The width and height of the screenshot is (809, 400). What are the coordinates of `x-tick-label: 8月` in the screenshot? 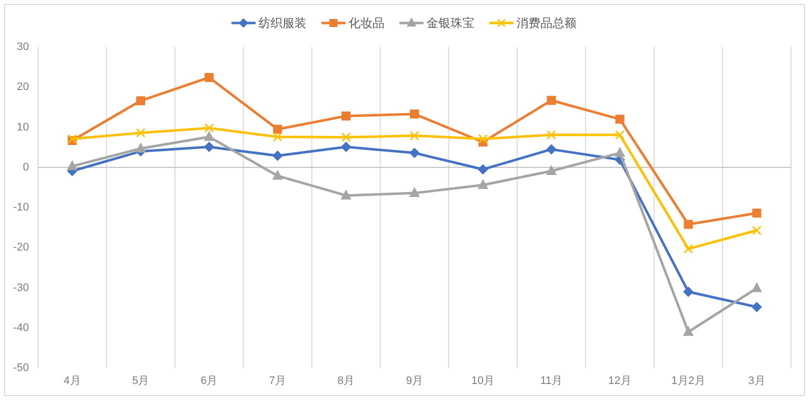 It's located at (346, 381).